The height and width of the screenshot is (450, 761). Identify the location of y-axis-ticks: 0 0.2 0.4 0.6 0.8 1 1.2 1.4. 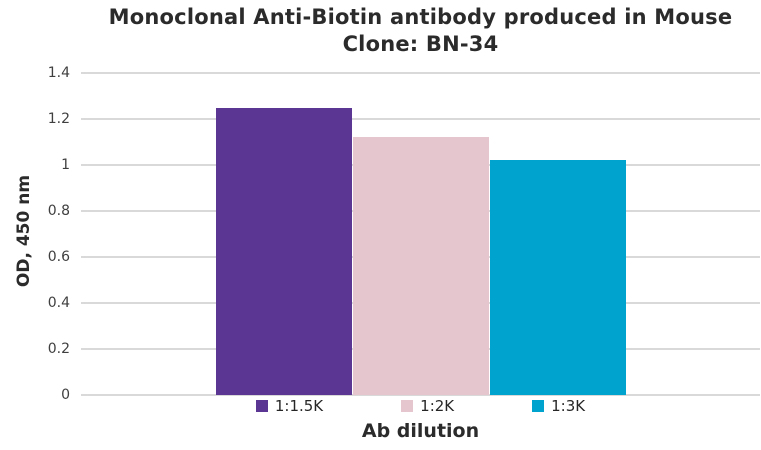
(48, 234).